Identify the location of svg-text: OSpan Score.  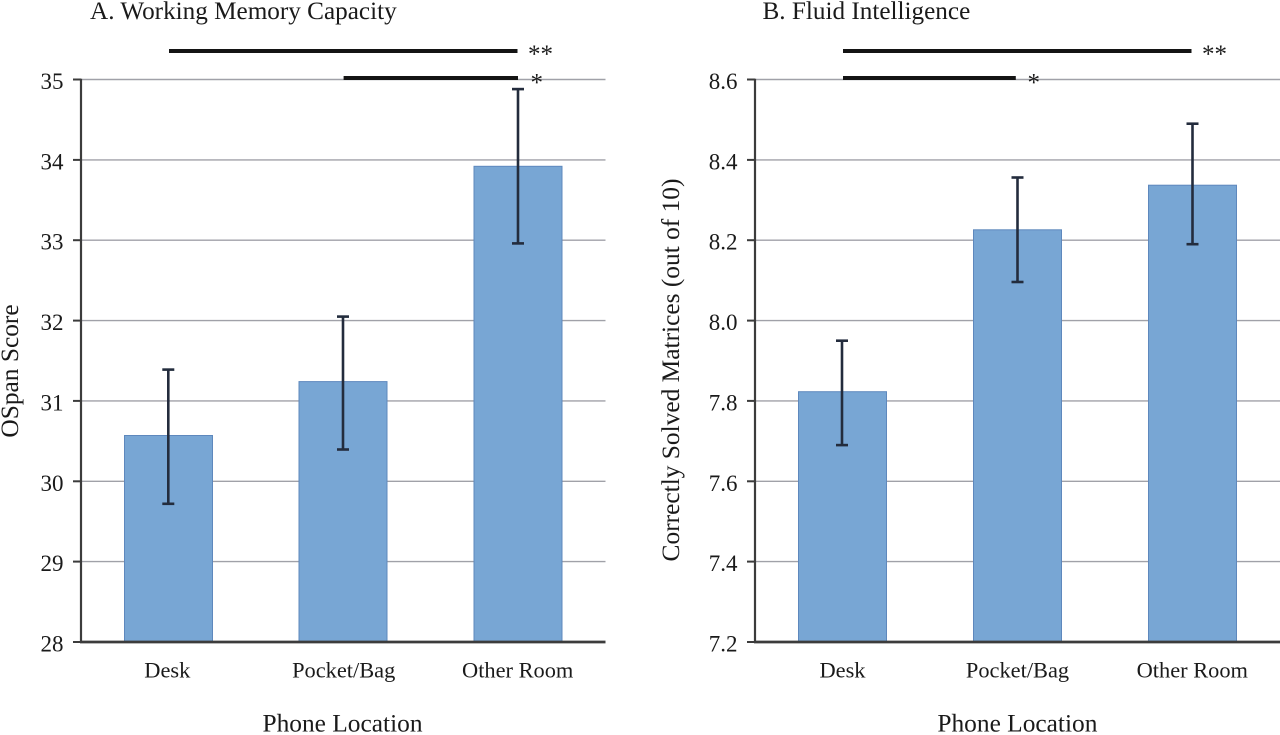
(12, 370).